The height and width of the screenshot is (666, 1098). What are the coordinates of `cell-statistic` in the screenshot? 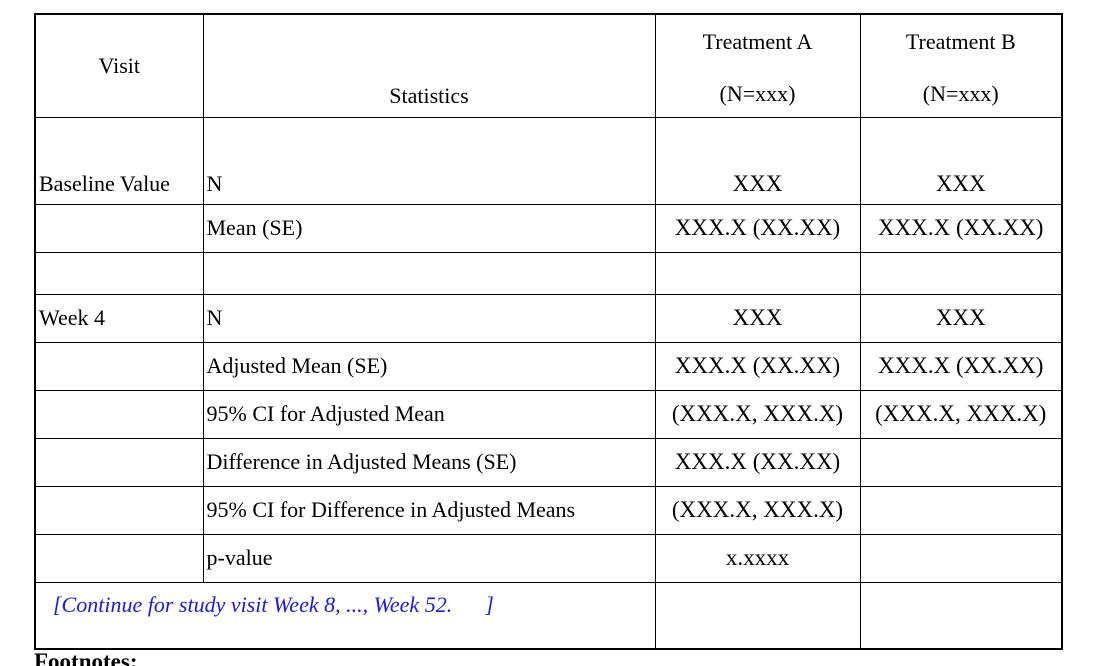 It's located at (429, 273).